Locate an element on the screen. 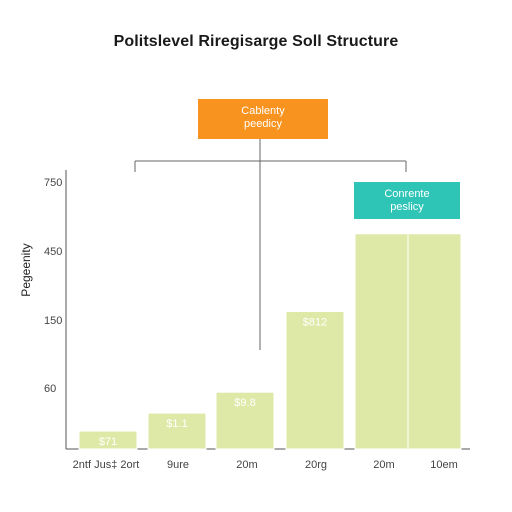  bar-value-label: $9.8 is located at coordinates (244, 403).